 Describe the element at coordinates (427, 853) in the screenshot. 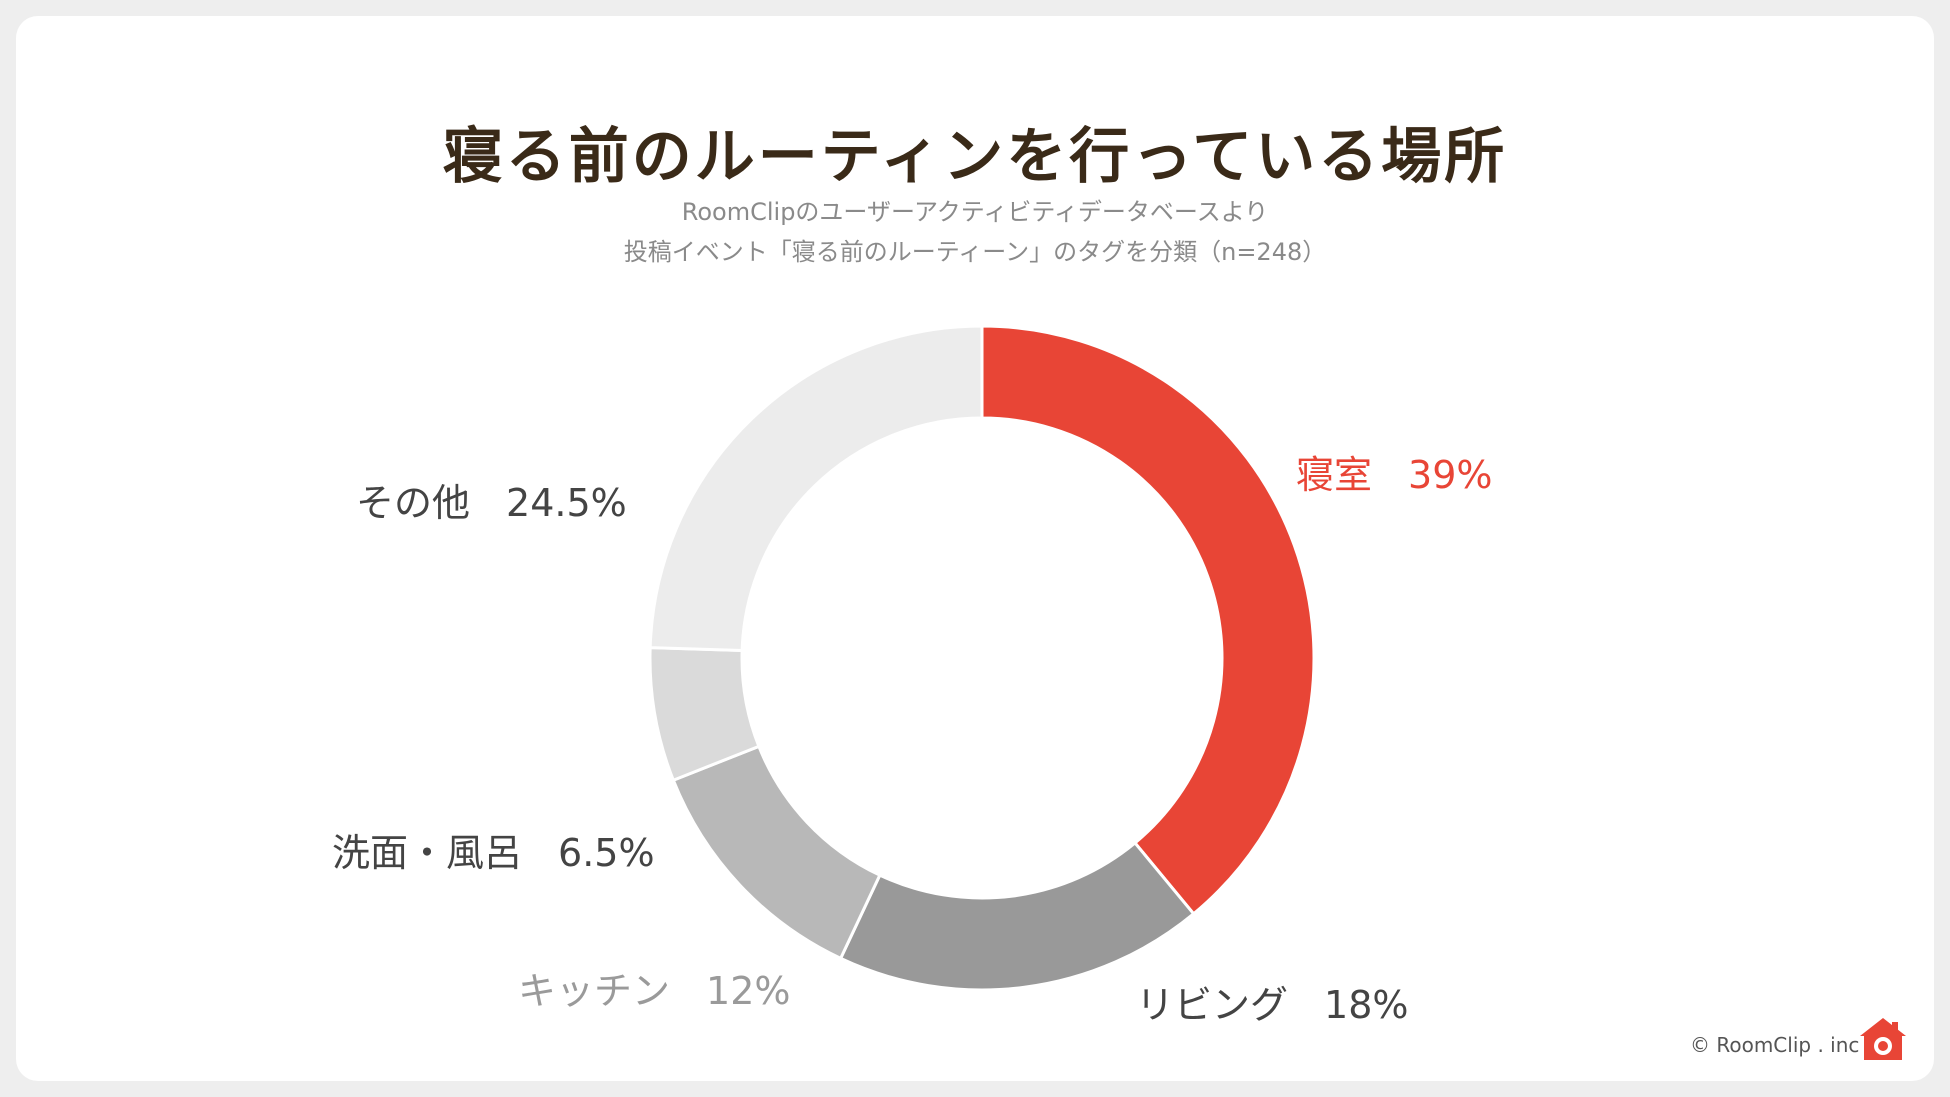

I see `slice-label-name: 洗面・風呂` at that location.